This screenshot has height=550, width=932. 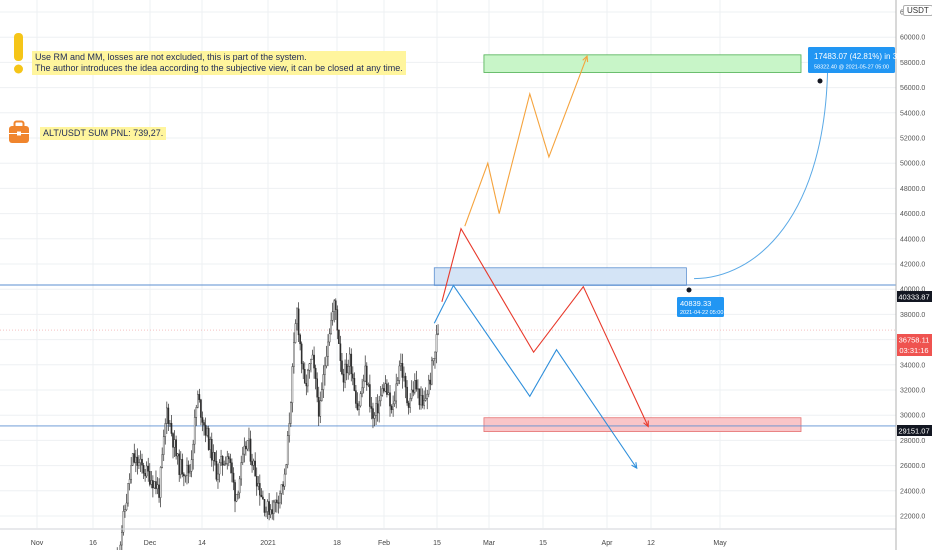 I want to click on target-point, so click(x=820, y=81).